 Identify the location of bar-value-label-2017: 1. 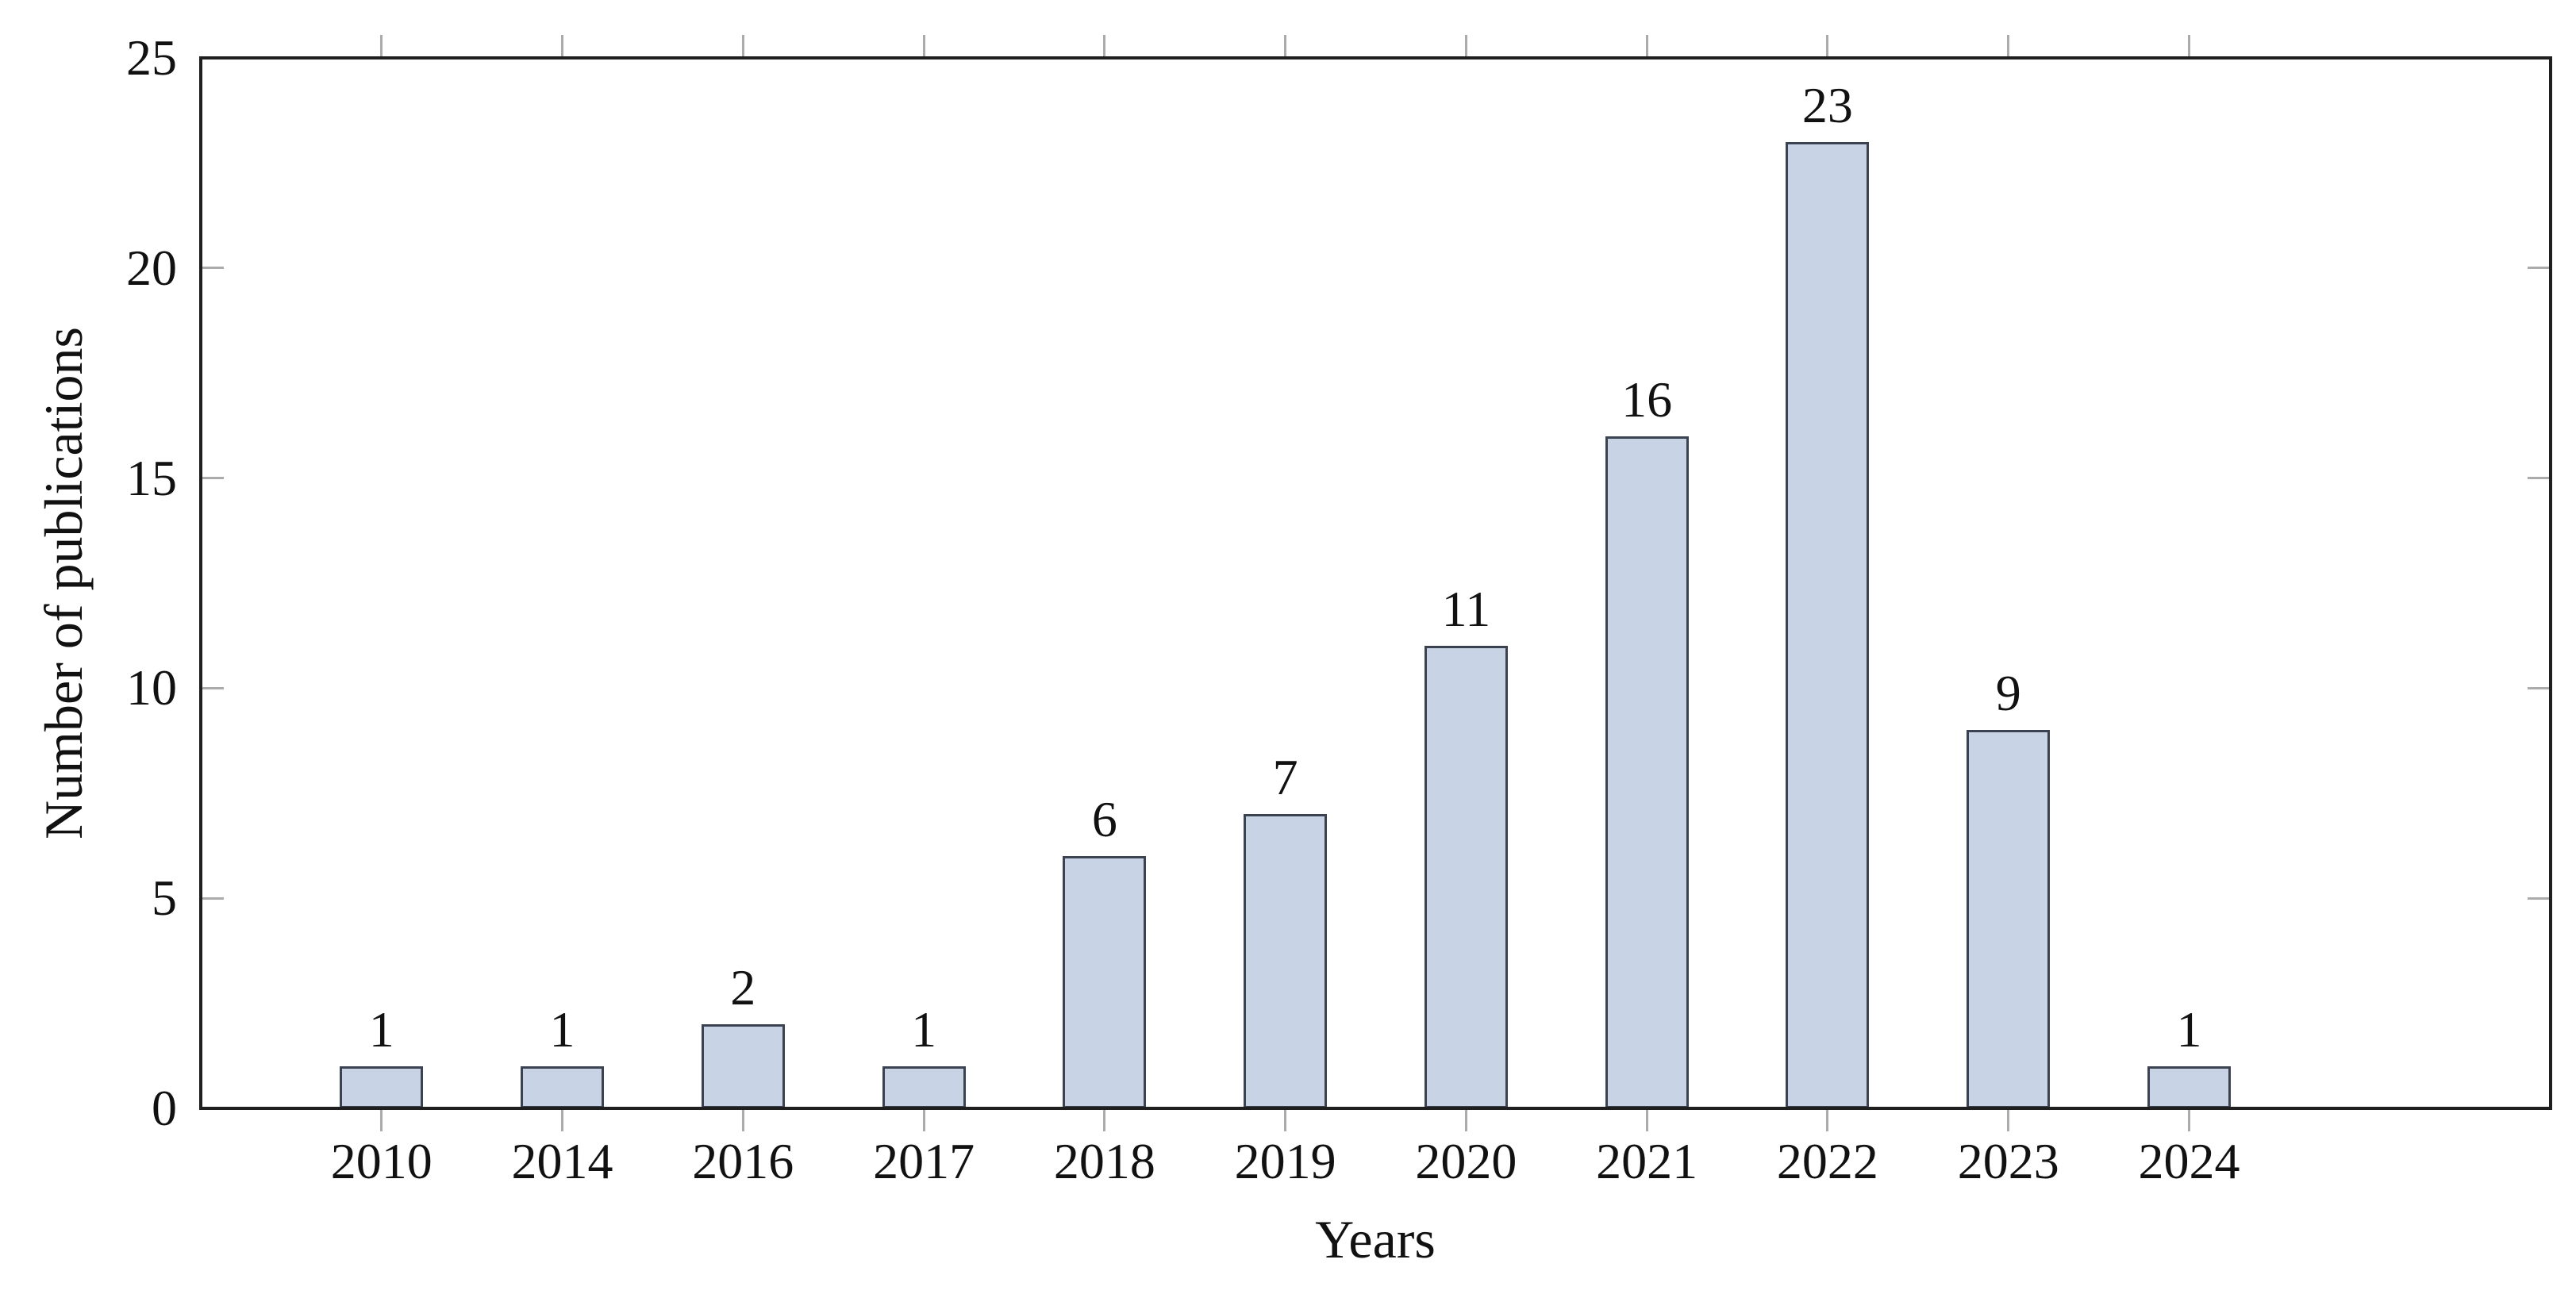
(924, 1029).